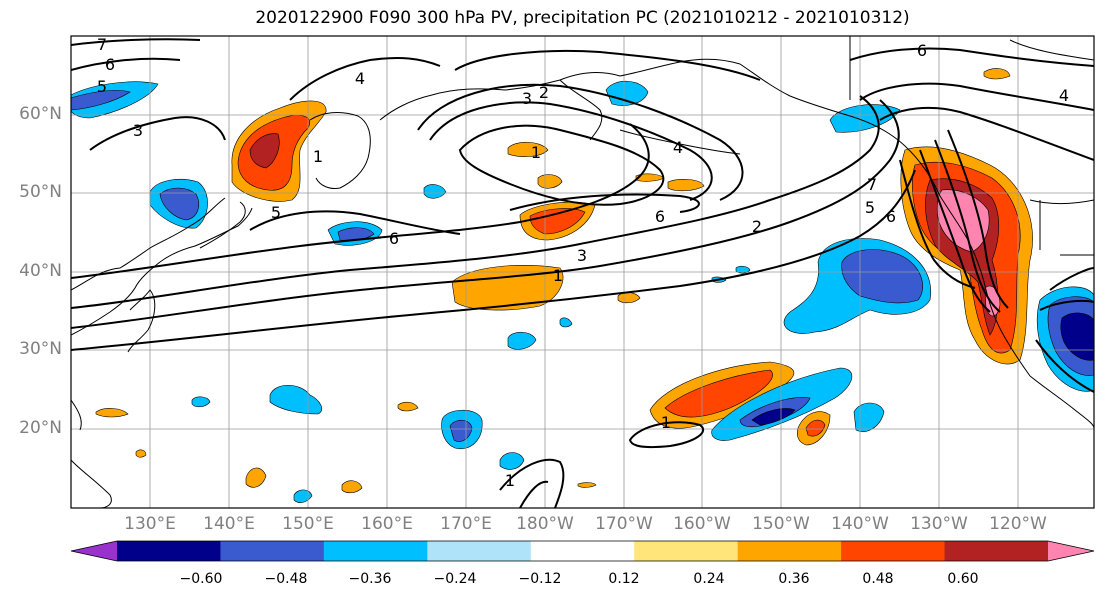  I want to click on colorbar-tick-label: −0.60, so click(201, 579).